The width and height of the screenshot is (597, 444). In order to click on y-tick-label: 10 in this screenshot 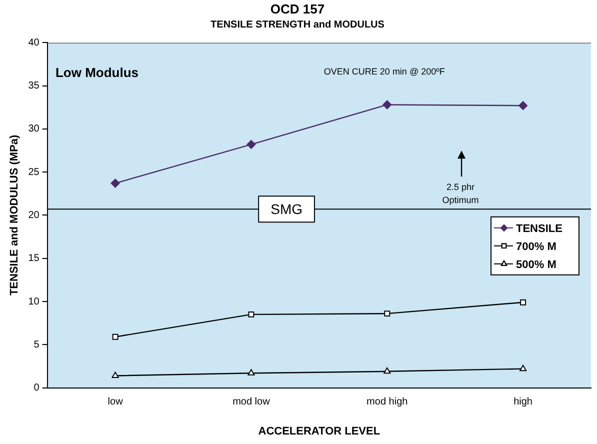, I will do `click(34, 302)`.